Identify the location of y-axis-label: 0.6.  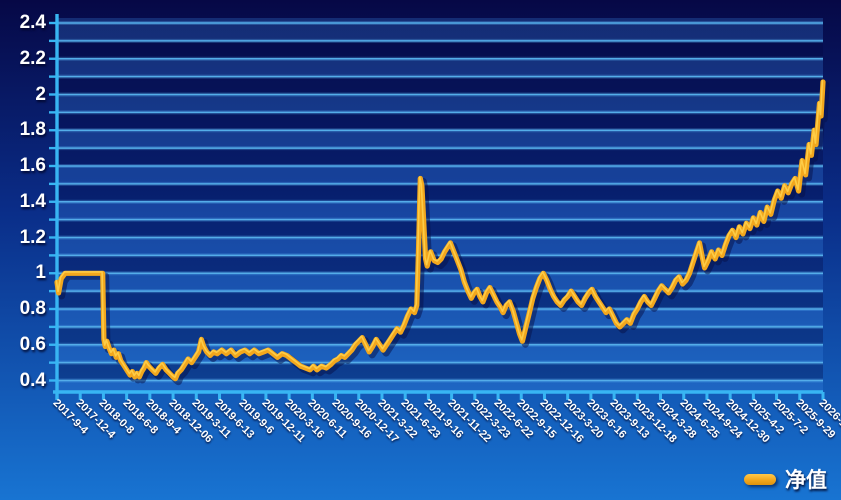
(32, 344).